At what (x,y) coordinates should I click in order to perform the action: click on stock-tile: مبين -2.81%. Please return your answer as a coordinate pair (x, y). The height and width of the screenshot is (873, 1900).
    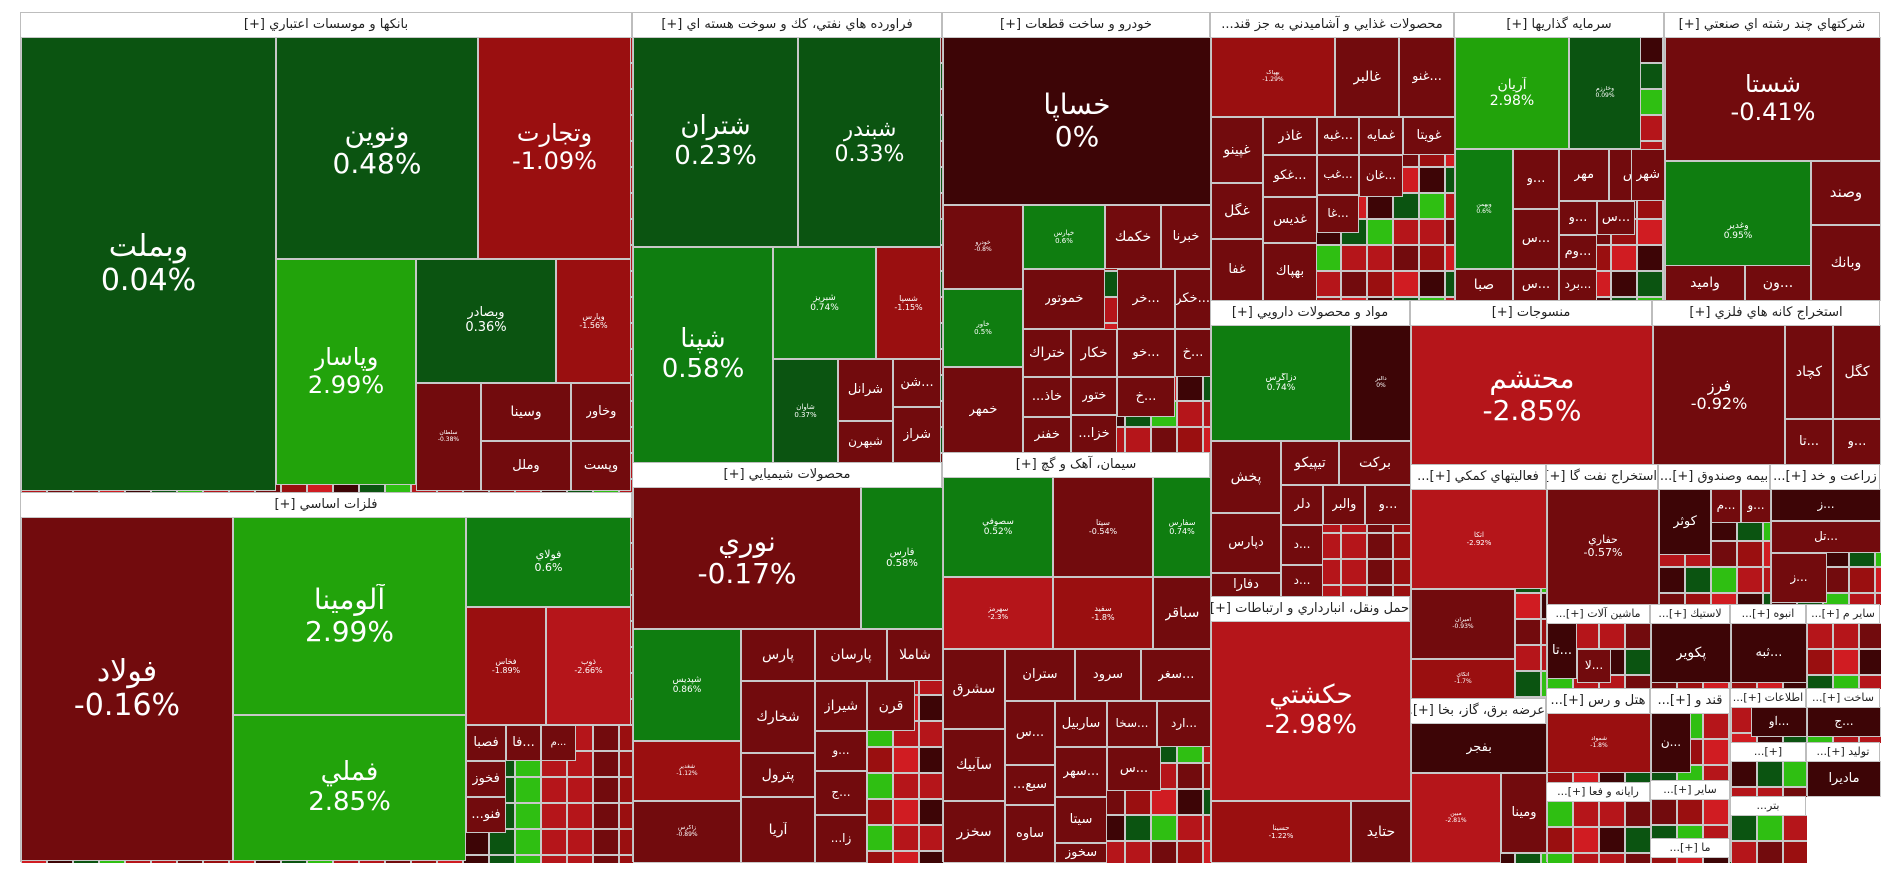
    Looking at the image, I should click on (1456, 818).